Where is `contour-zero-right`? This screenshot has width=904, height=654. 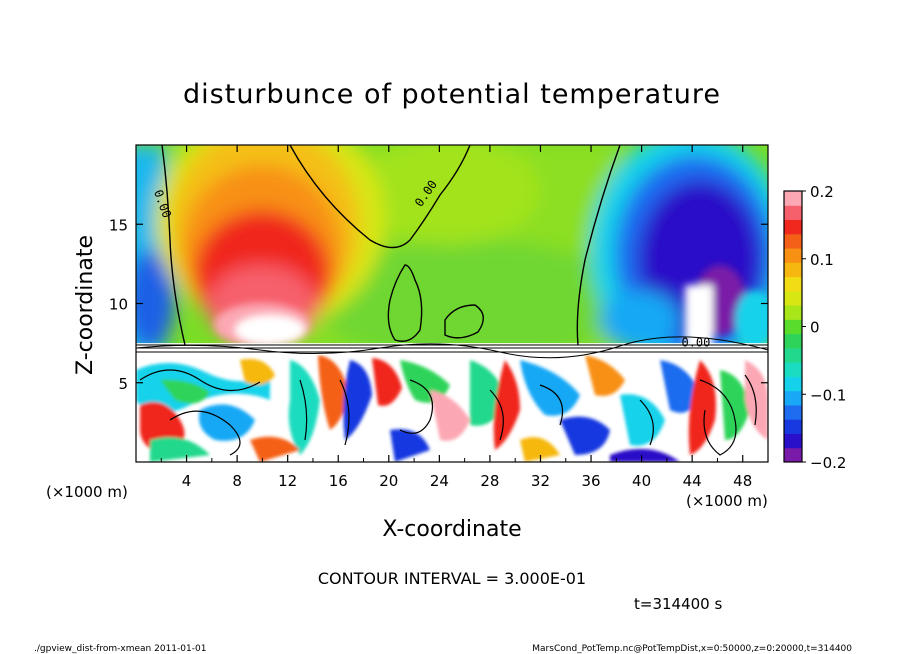
contour-zero-right is located at coordinates (598, 245).